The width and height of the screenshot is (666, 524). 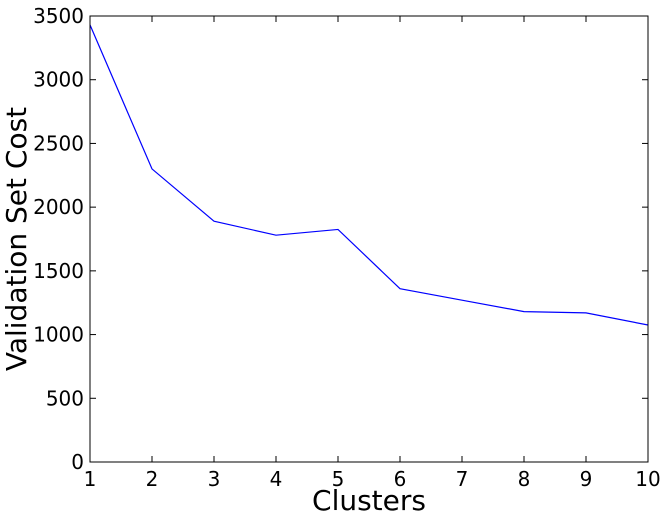 What do you see at coordinates (77, 462) in the screenshot?
I see `y-tick-label: 0` at bounding box center [77, 462].